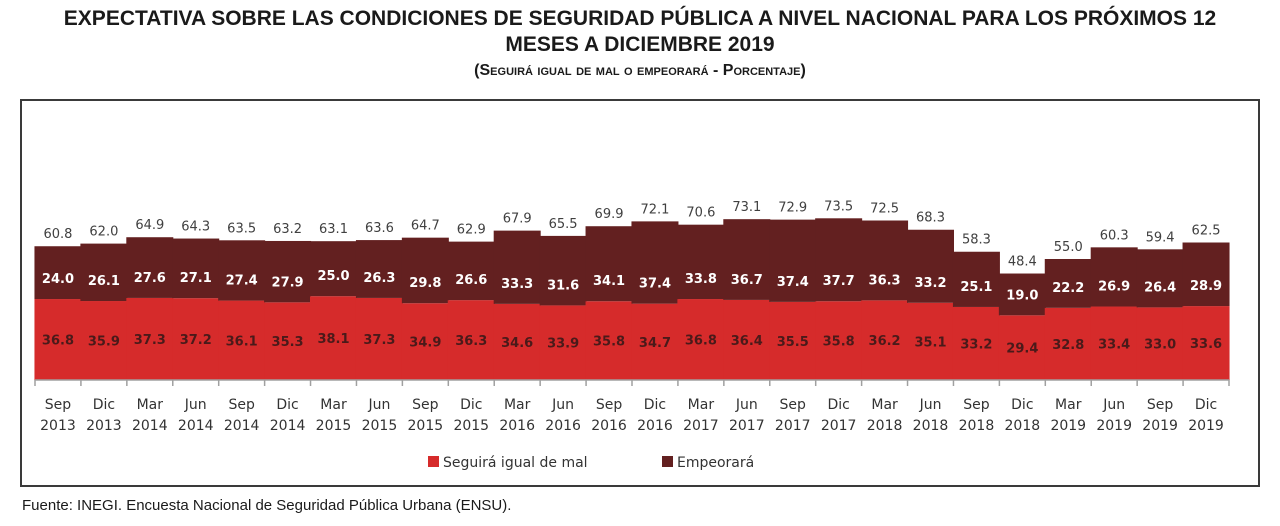  I want to click on data-label-total: 63.2, so click(287, 229).